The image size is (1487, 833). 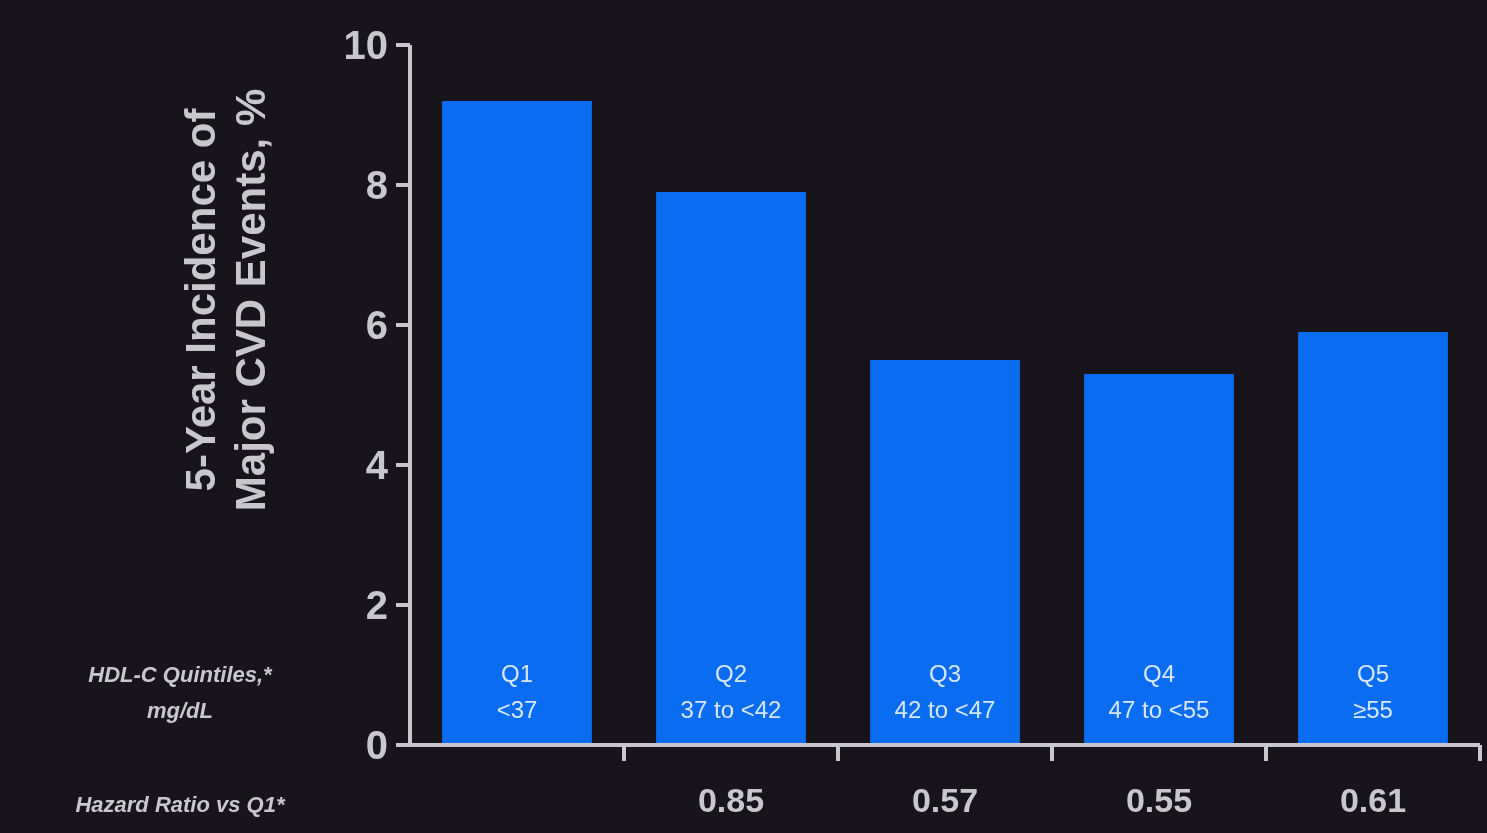 What do you see at coordinates (1159, 800) in the screenshot?
I see `text: 0.55` at bounding box center [1159, 800].